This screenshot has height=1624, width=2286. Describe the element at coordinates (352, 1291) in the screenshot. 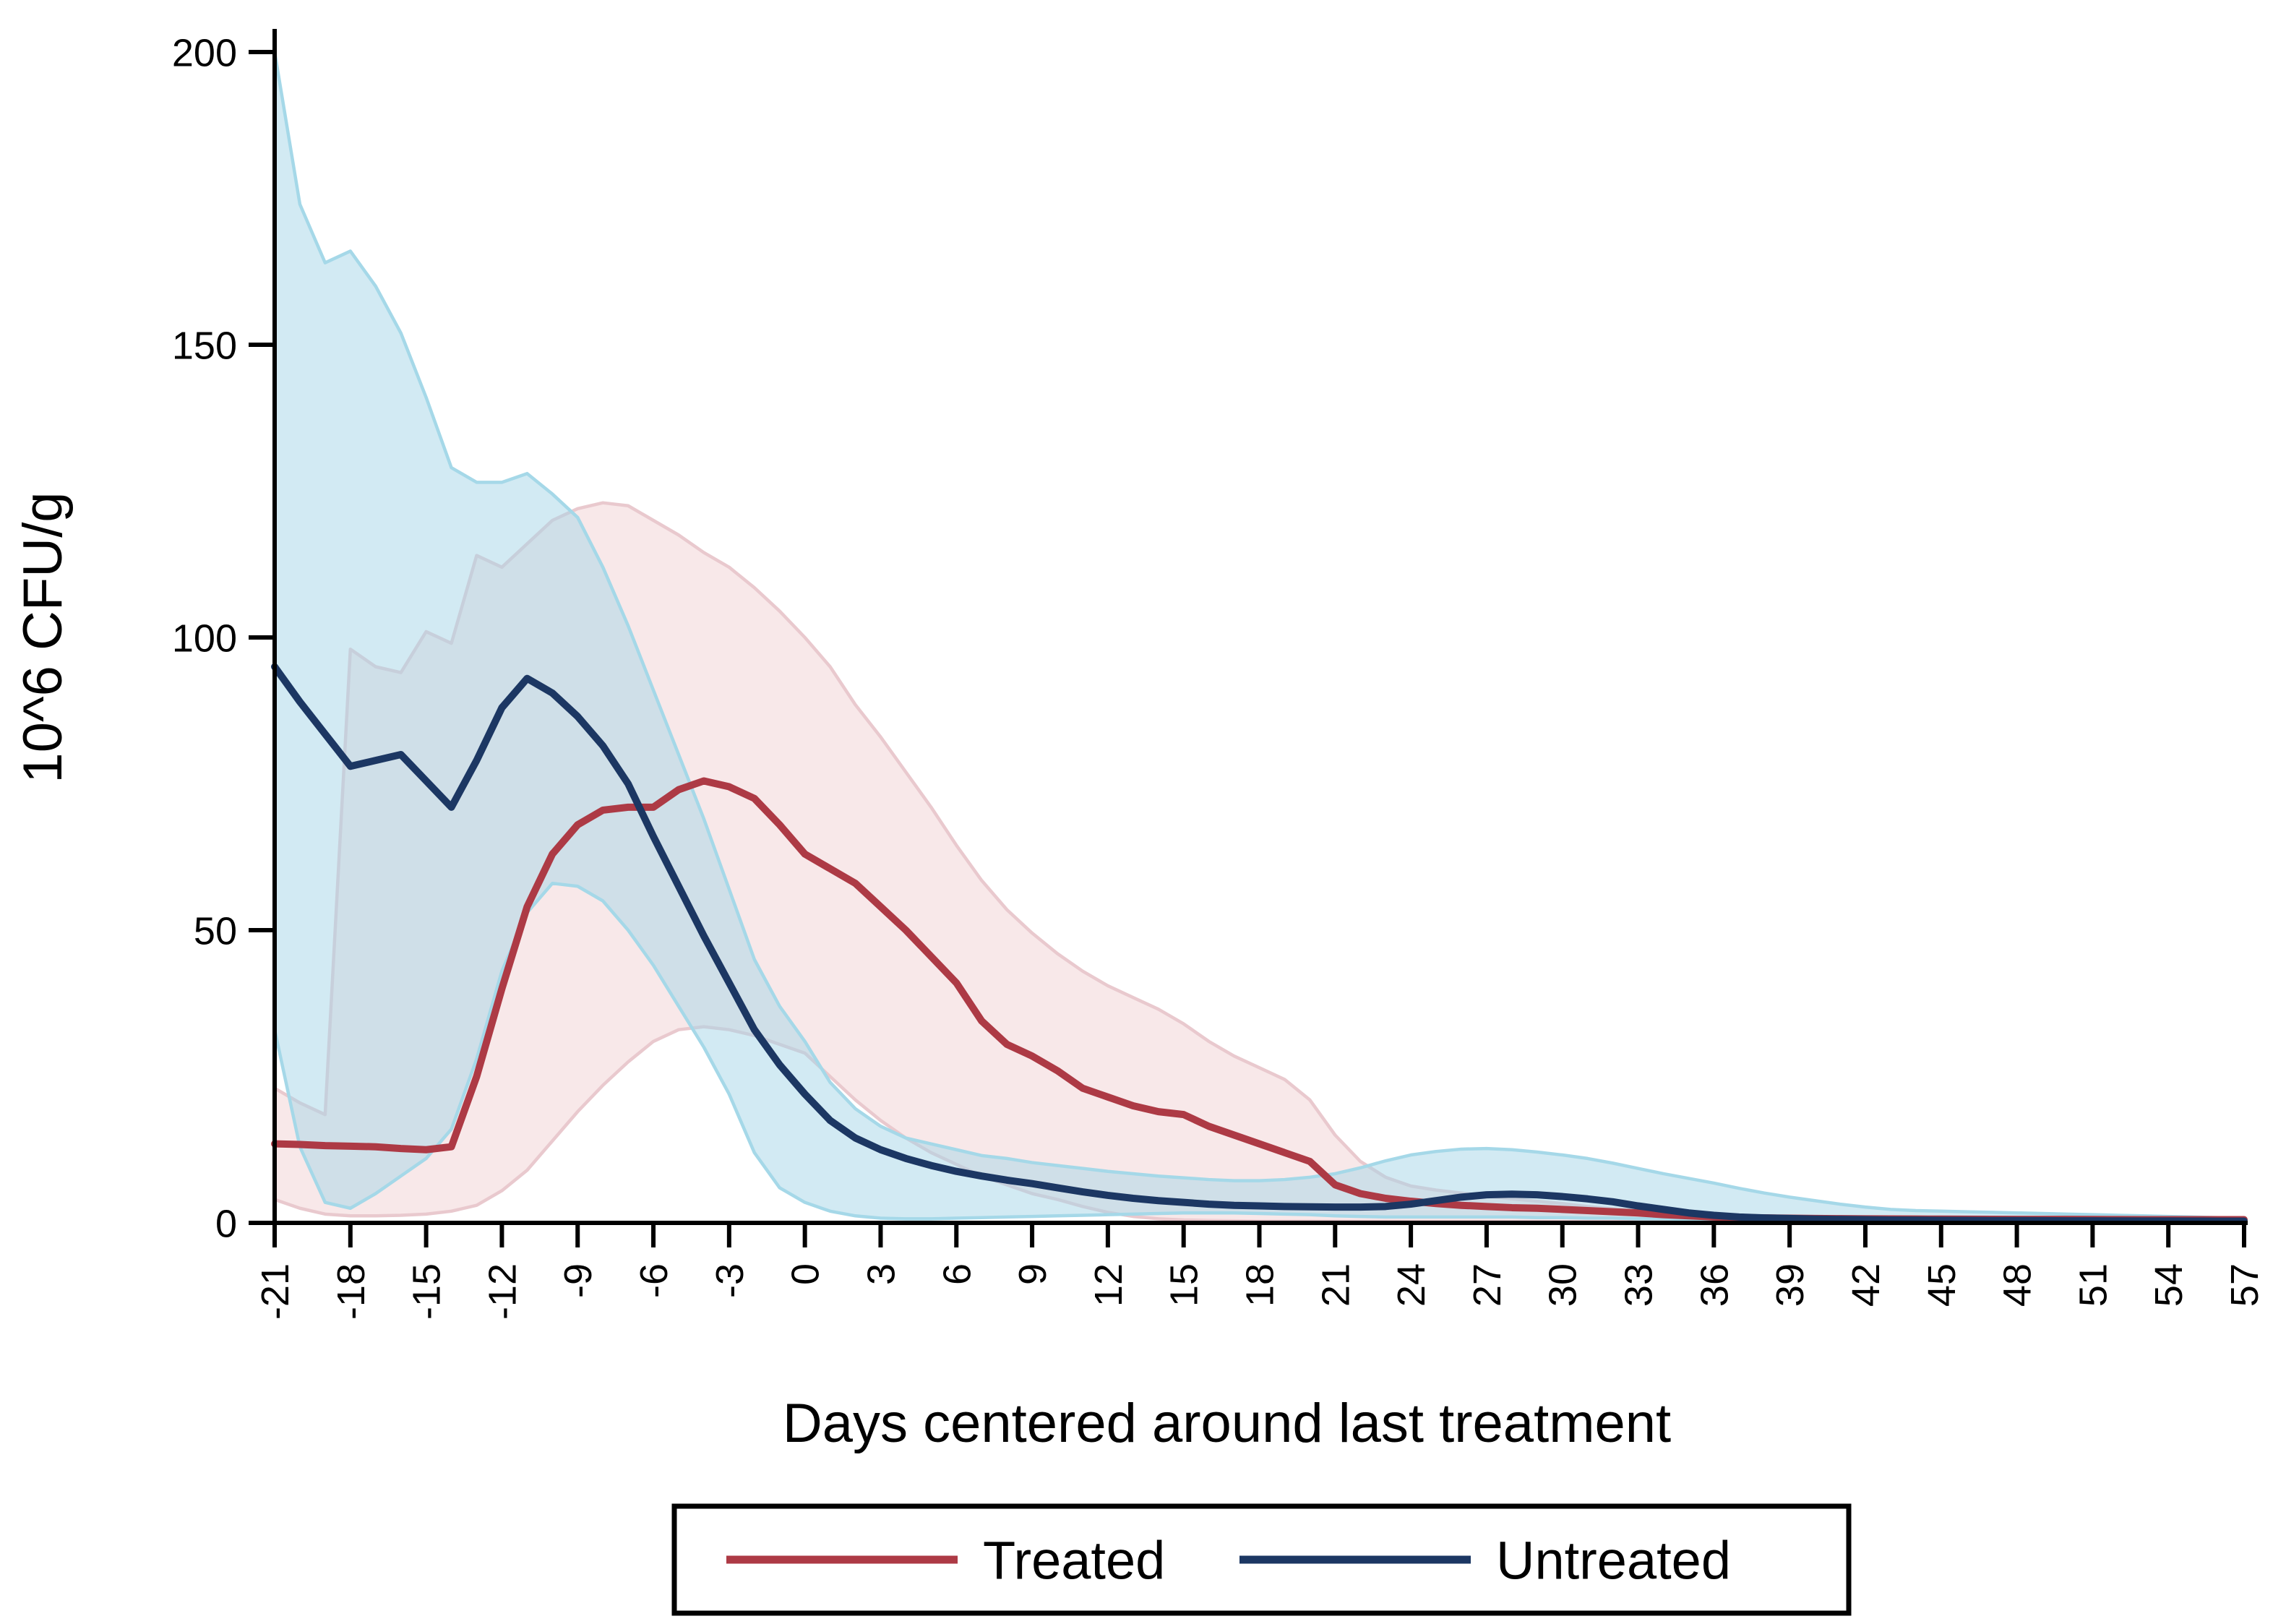

I see `x-tick-label: -18` at that location.